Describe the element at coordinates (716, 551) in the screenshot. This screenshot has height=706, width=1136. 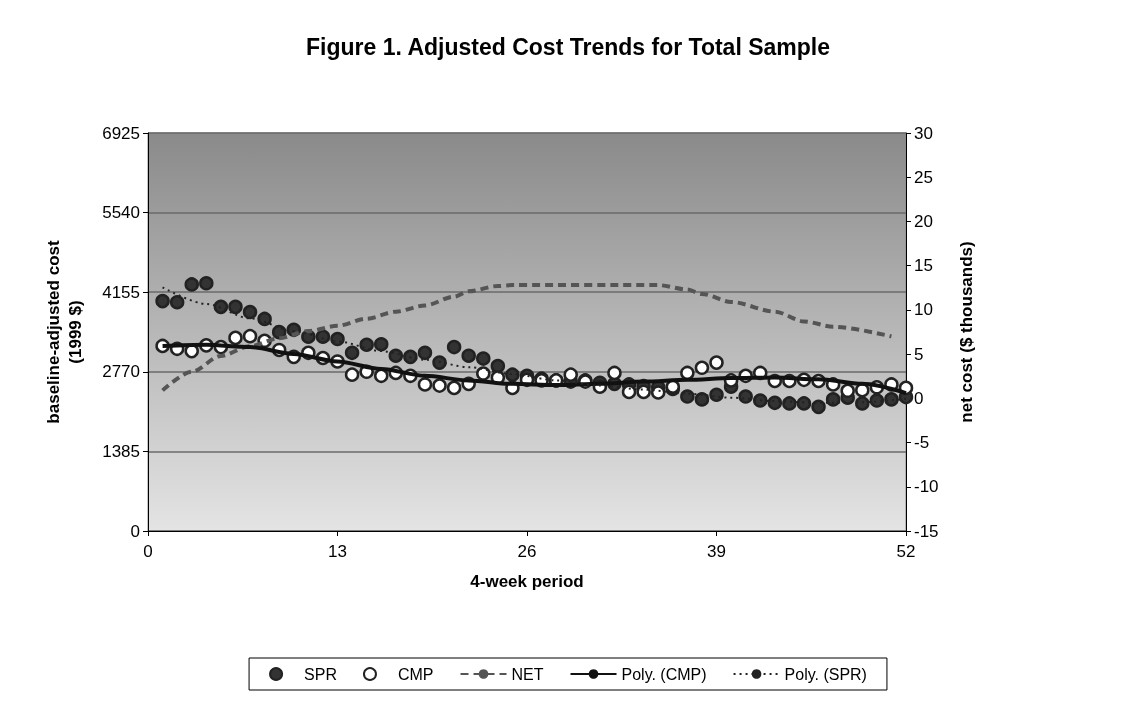
I see `x-tick-label: 39` at that location.